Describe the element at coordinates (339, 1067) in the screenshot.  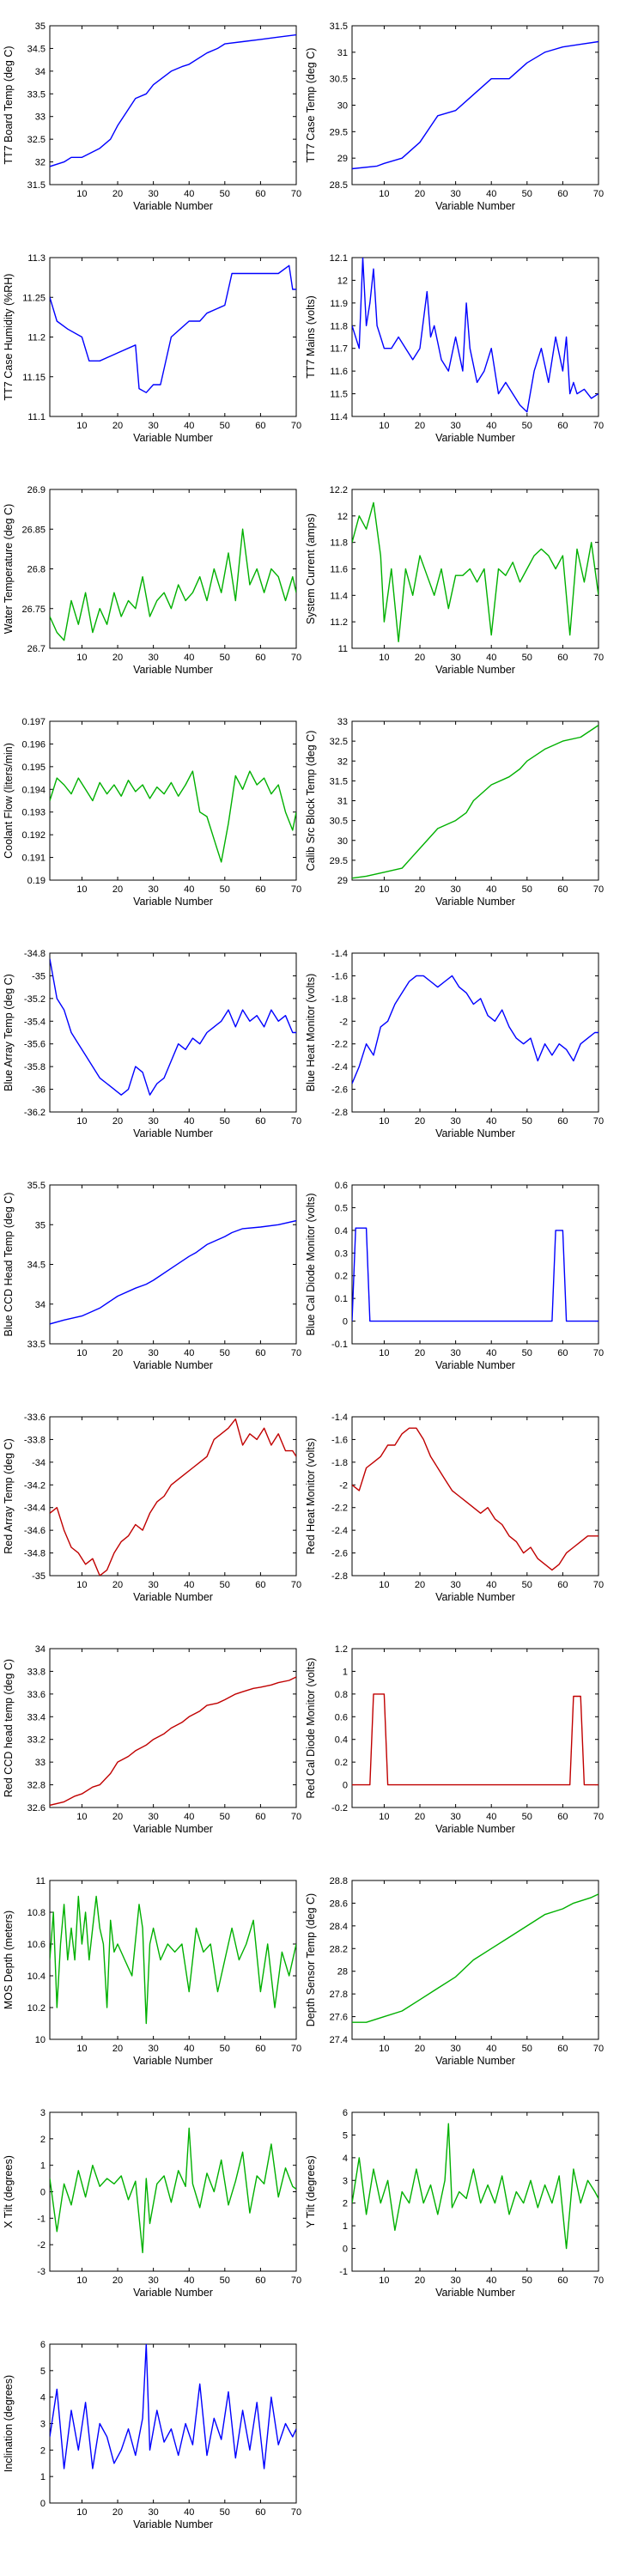
I see `y-tick-label: -2.4` at that location.